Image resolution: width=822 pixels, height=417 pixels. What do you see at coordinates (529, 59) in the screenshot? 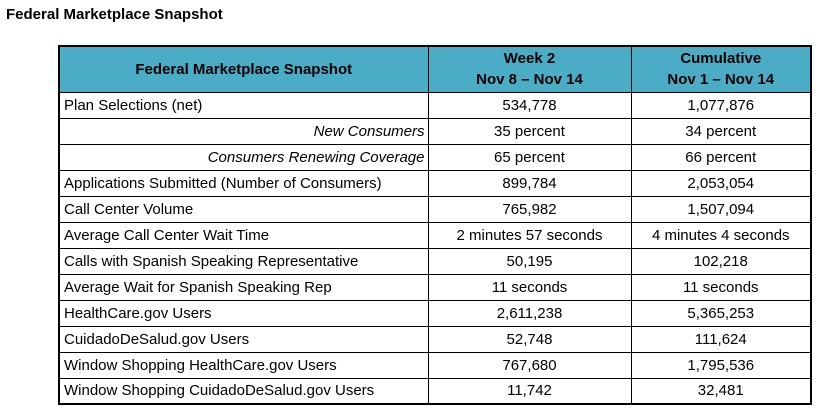
I see `header-week2-title: Week 2` at bounding box center [529, 59].